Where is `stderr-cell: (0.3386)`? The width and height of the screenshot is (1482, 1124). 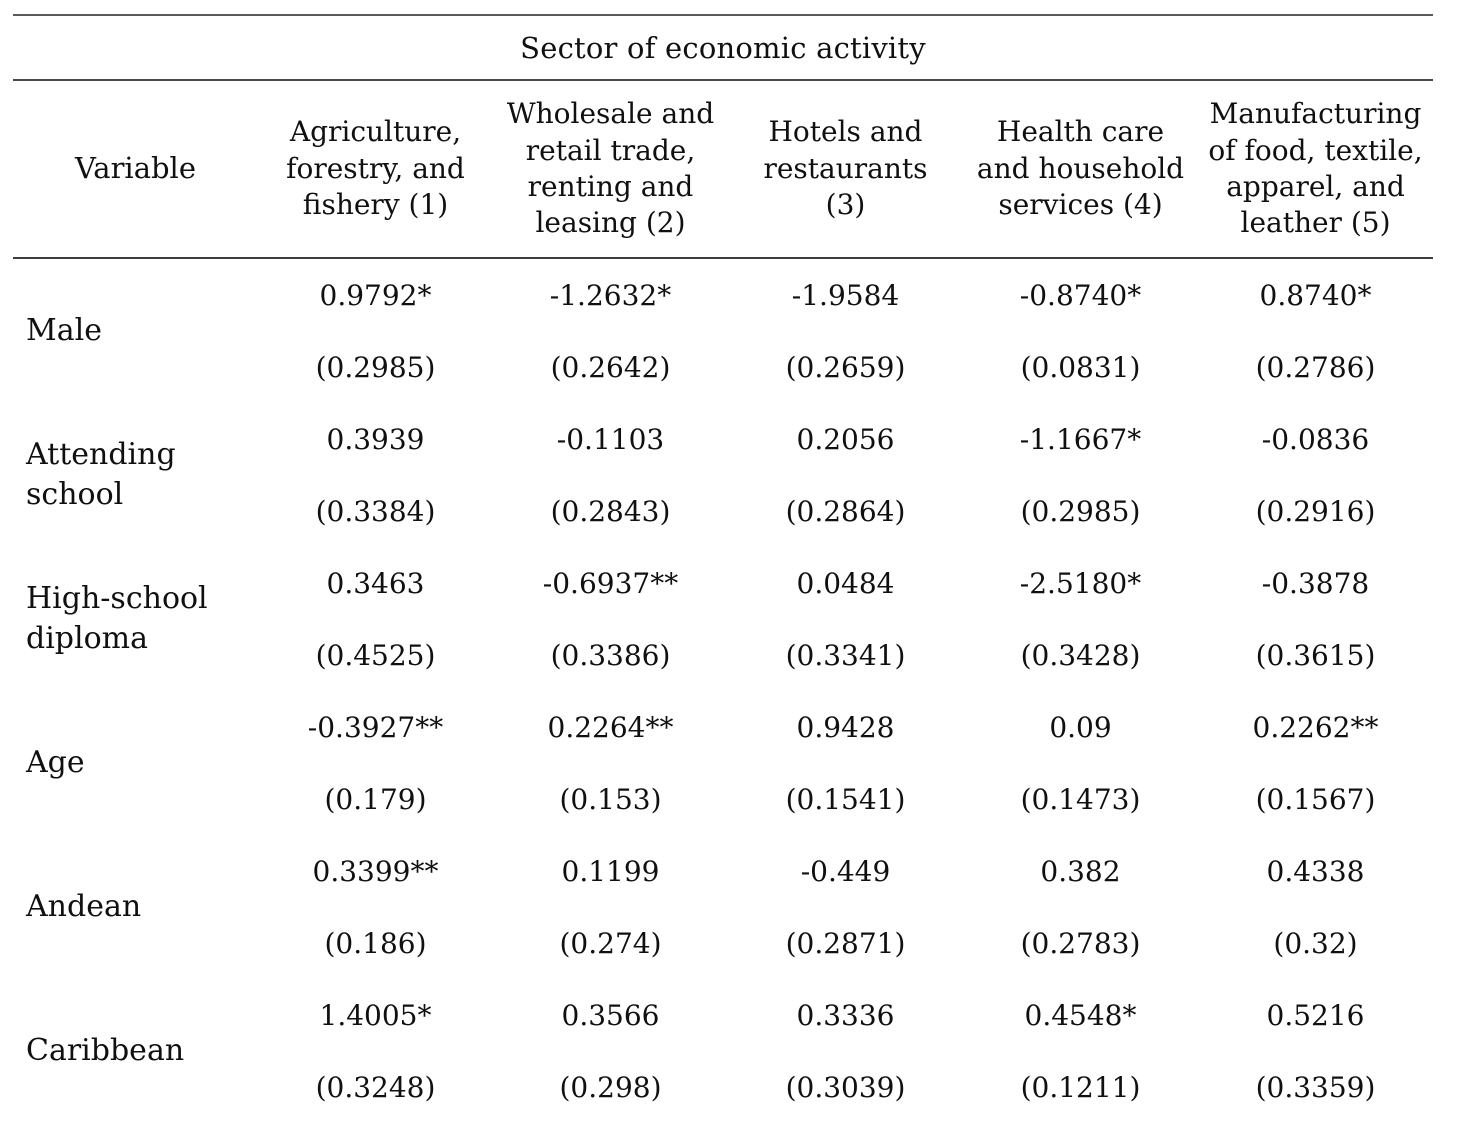 stderr-cell: (0.3386) is located at coordinates (610, 655).